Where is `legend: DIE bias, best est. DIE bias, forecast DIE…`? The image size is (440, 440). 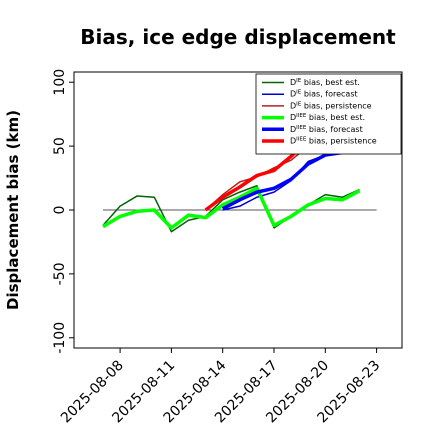 legend: DIE bias, best est. DIE bias, forecast DIE… is located at coordinates (328, 114).